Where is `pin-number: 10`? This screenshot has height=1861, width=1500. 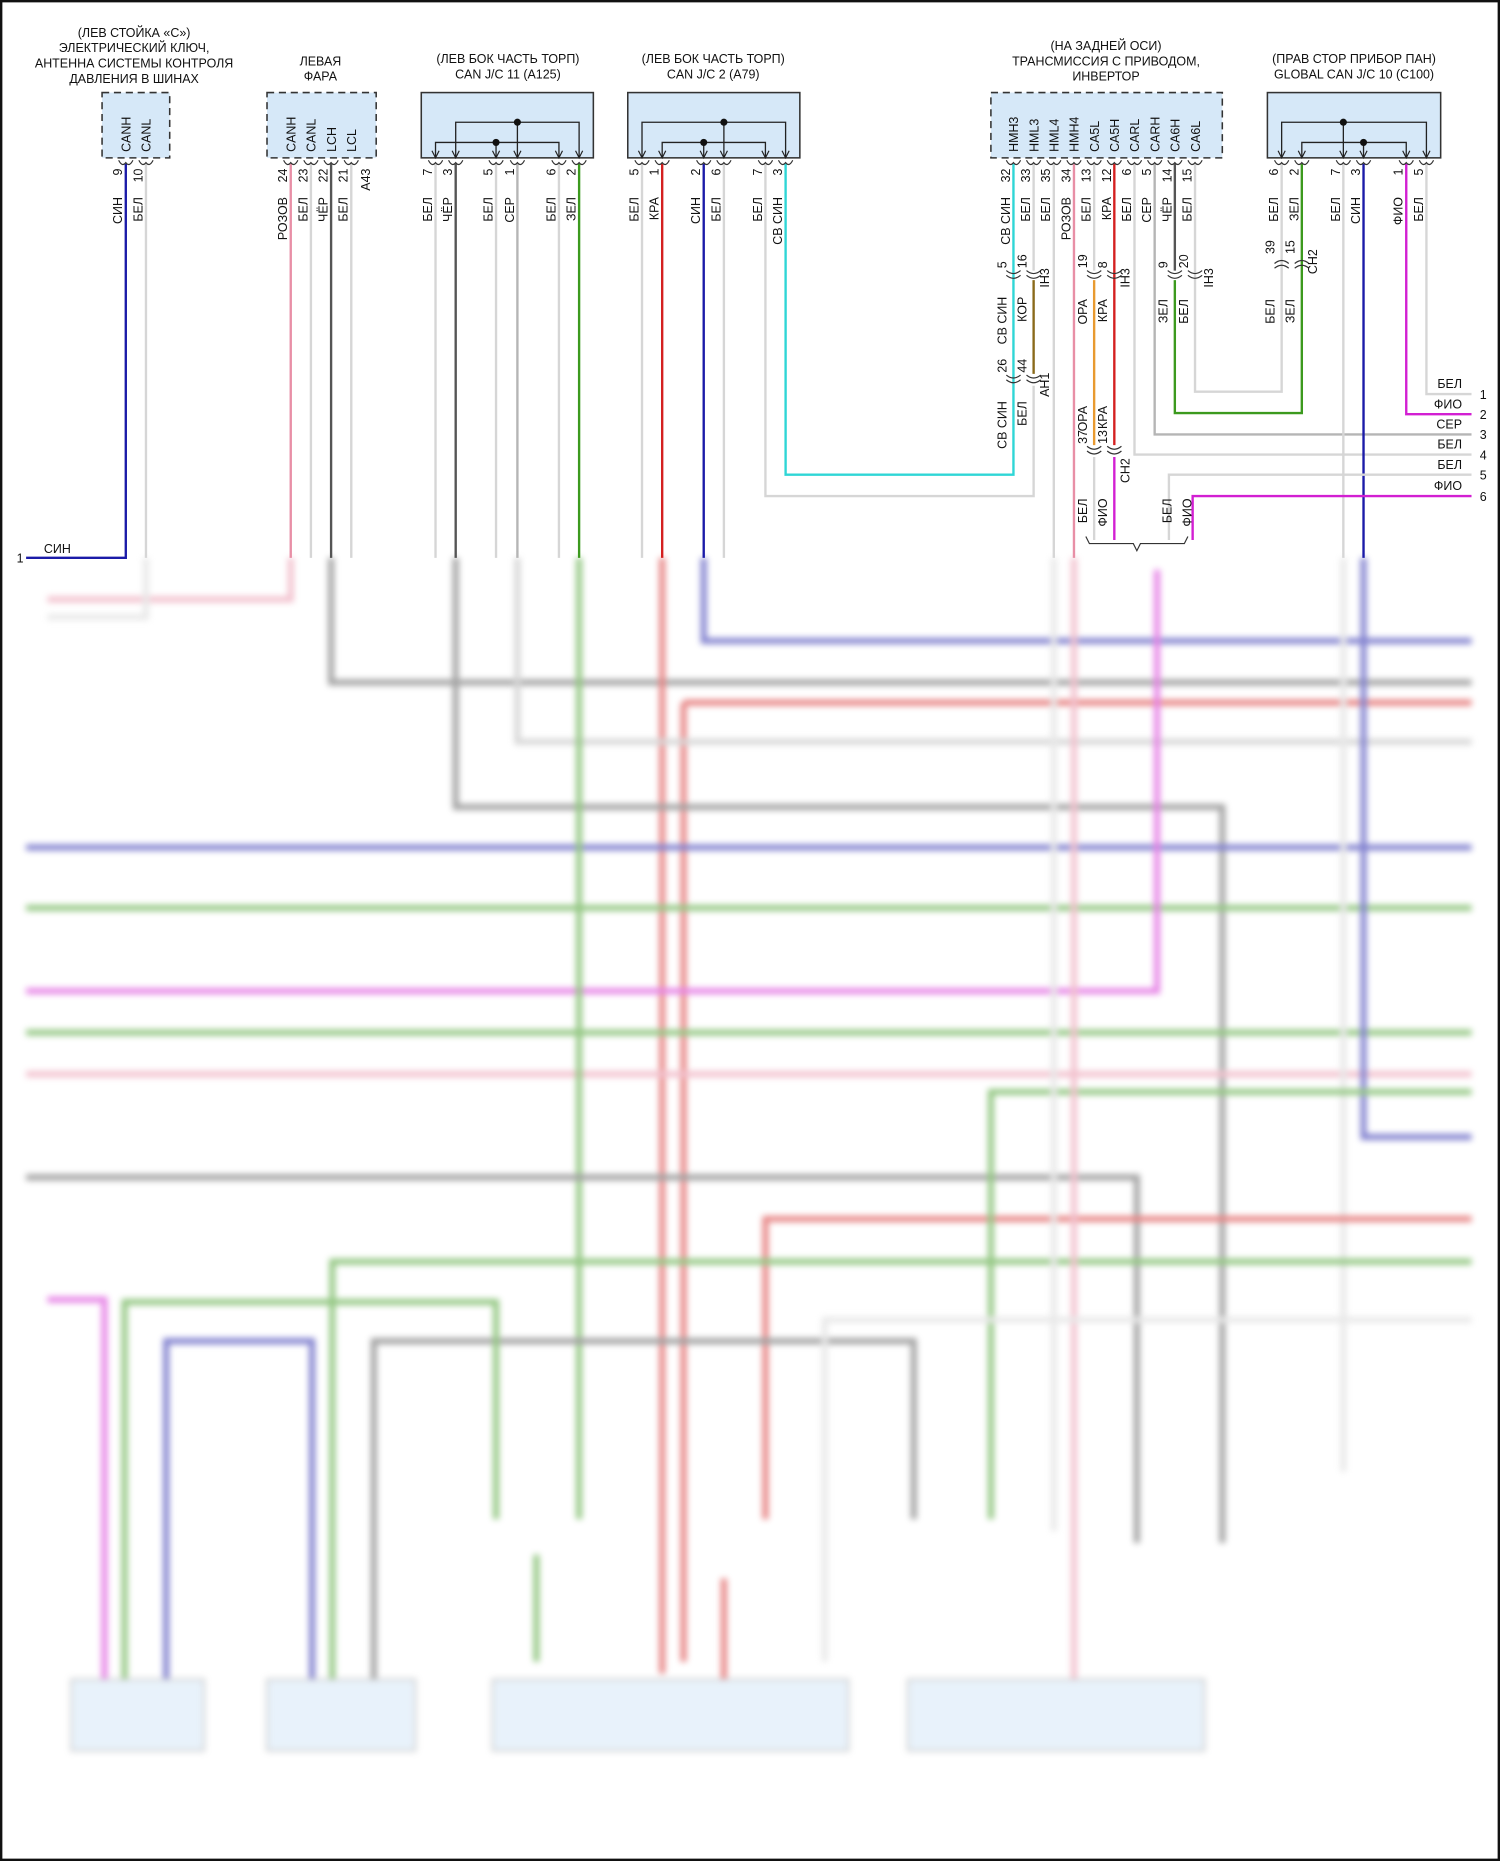
pin-number: 10 is located at coordinates (138, 175).